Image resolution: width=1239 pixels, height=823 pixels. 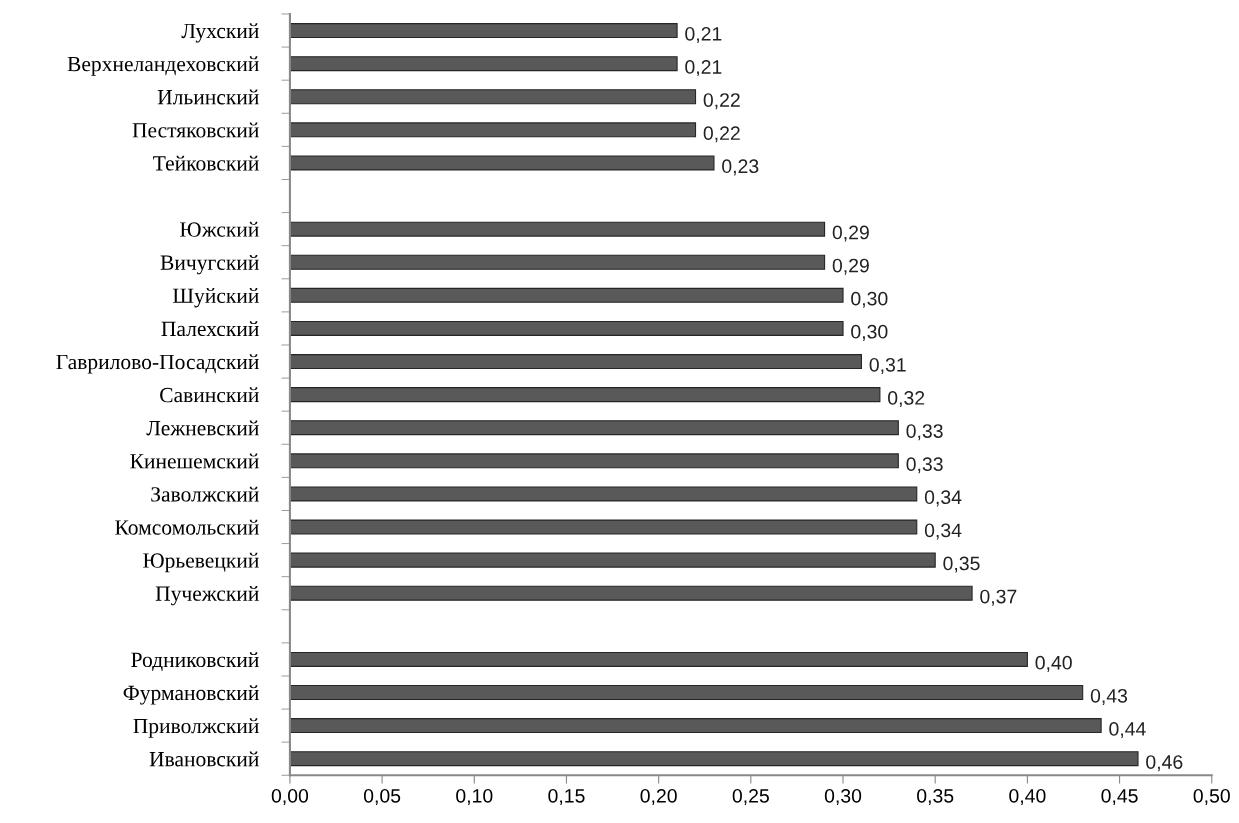 What do you see at coordinates (906, 399) in the screenshot?
I see `data-label: 0,32` at bounding box center [906, 399].